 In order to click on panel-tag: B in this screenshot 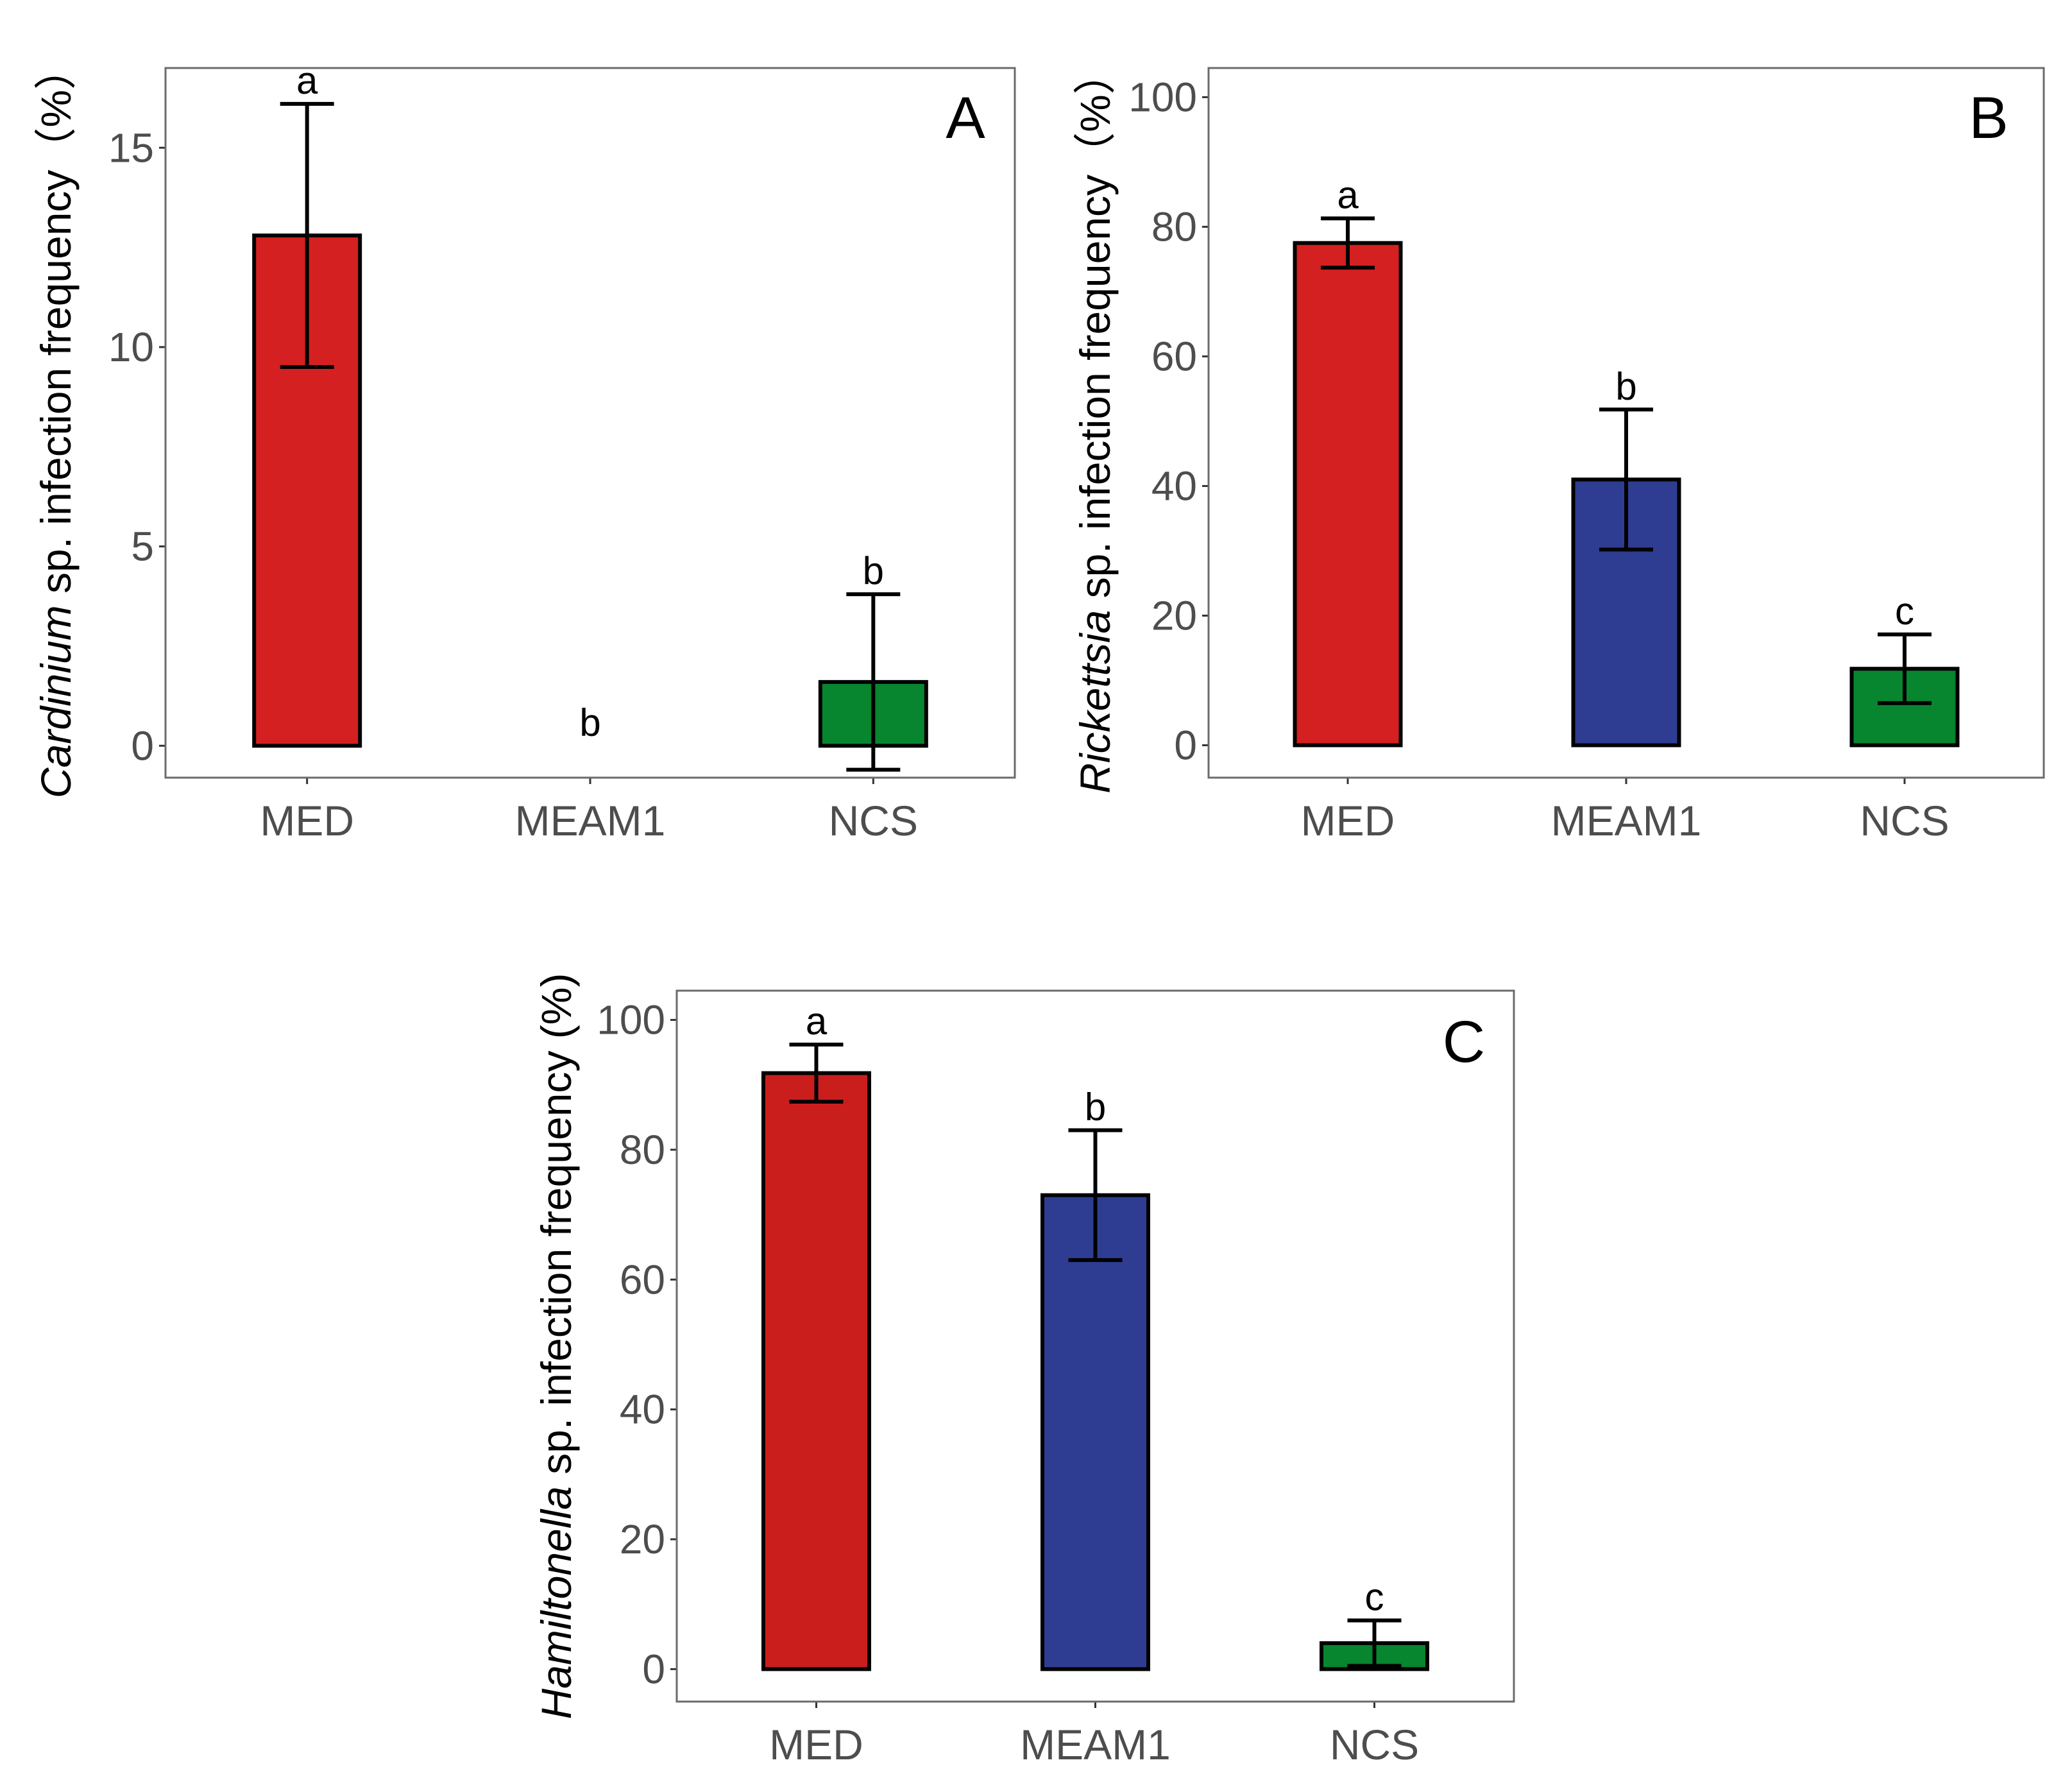, I will do `click(1989, 118)`.